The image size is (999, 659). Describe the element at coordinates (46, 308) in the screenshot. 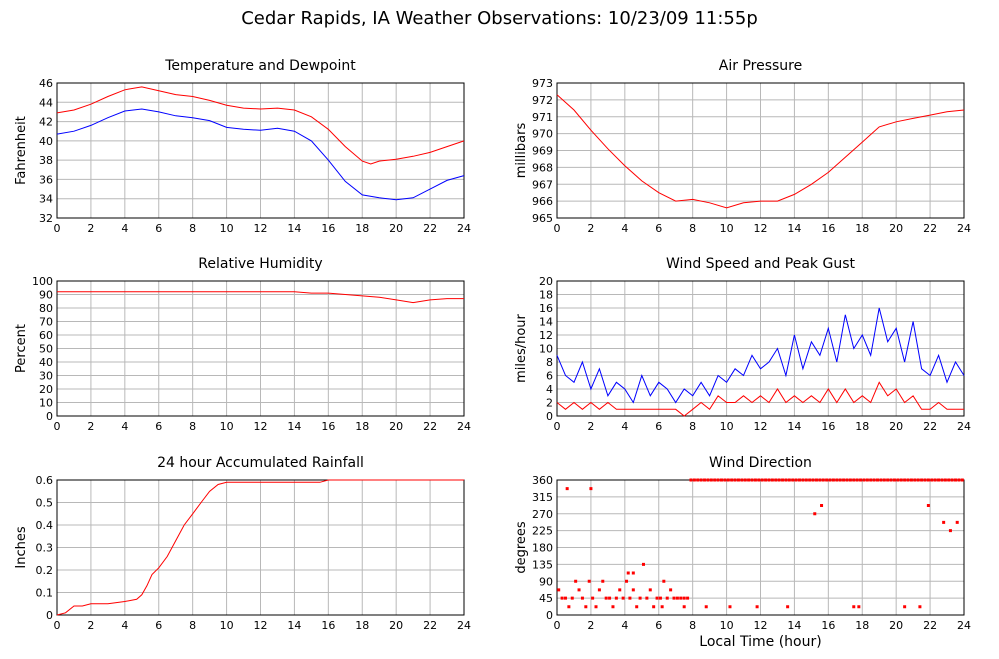

I see `y-tick-label: 80` at that location.